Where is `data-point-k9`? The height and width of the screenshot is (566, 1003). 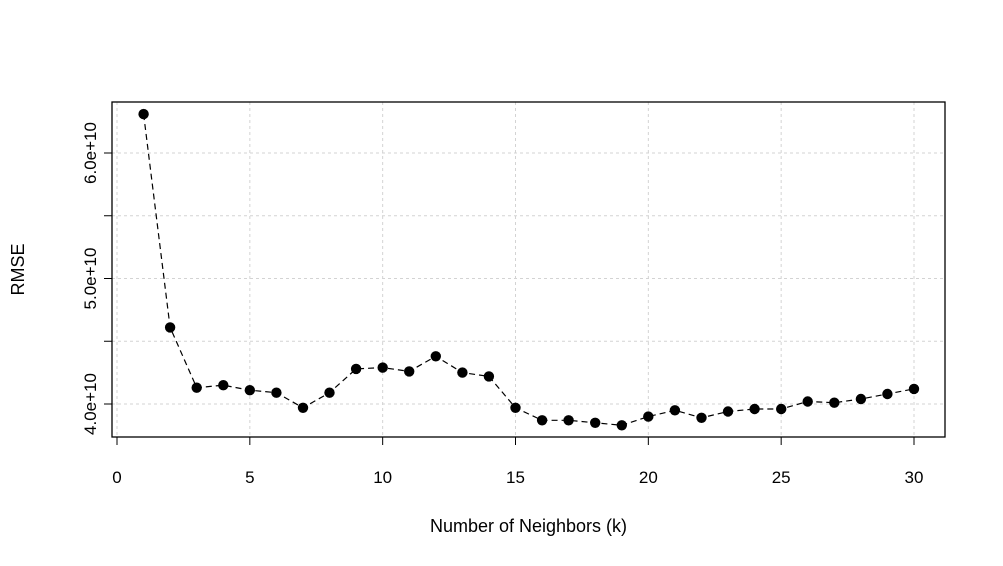
data-point-k9 is located at coordinates (356, 369).